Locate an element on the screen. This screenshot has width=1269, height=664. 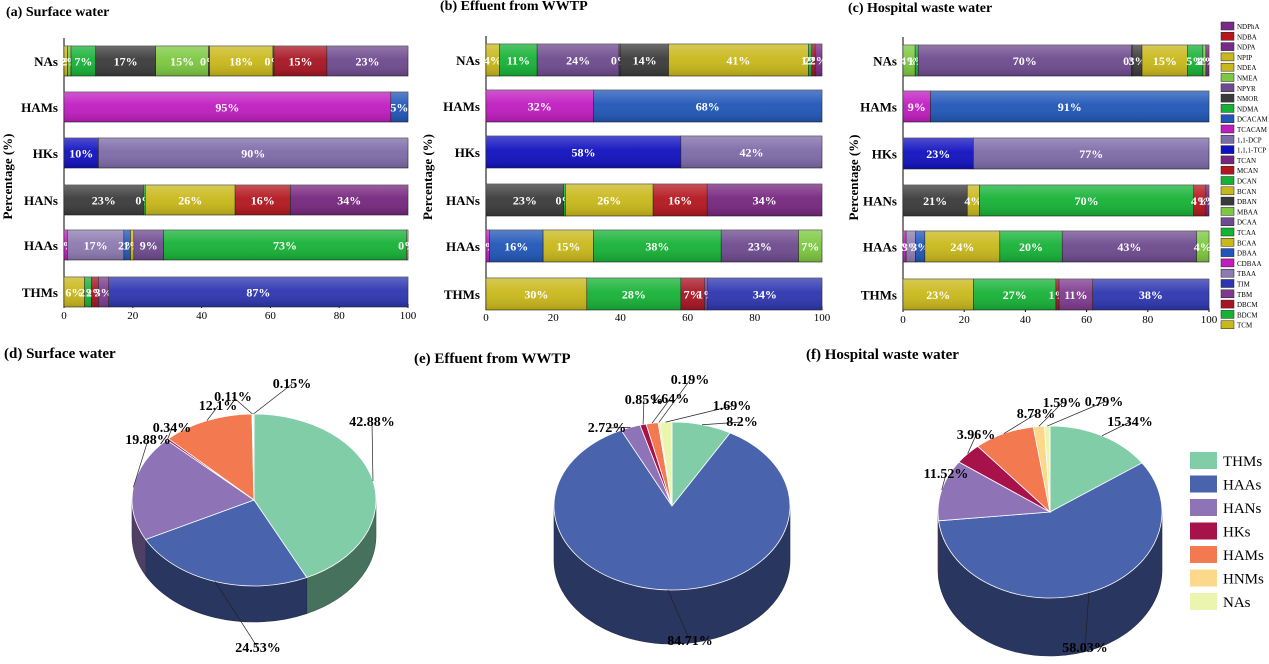
data-label: 70% is located at coordinates (1087, 201).